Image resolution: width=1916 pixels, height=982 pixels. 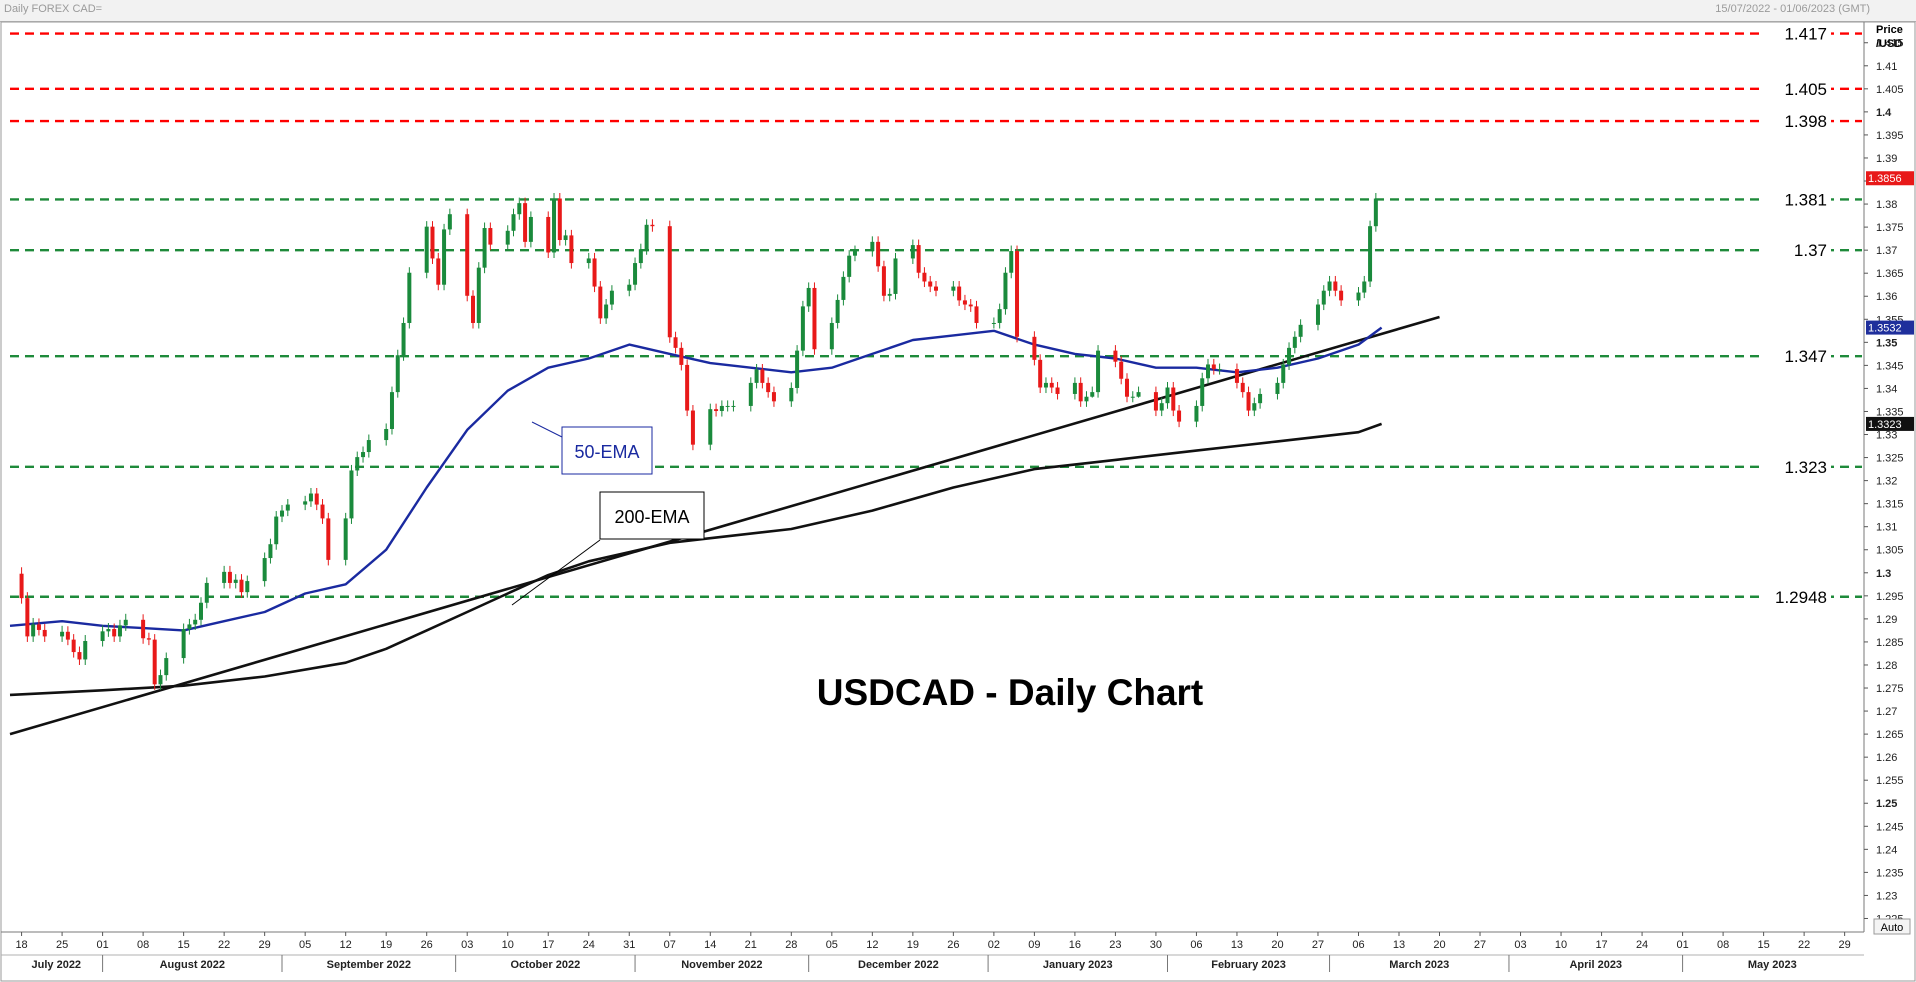 I want to click on time-tick-label: 10, so click(x=1561, y=945).